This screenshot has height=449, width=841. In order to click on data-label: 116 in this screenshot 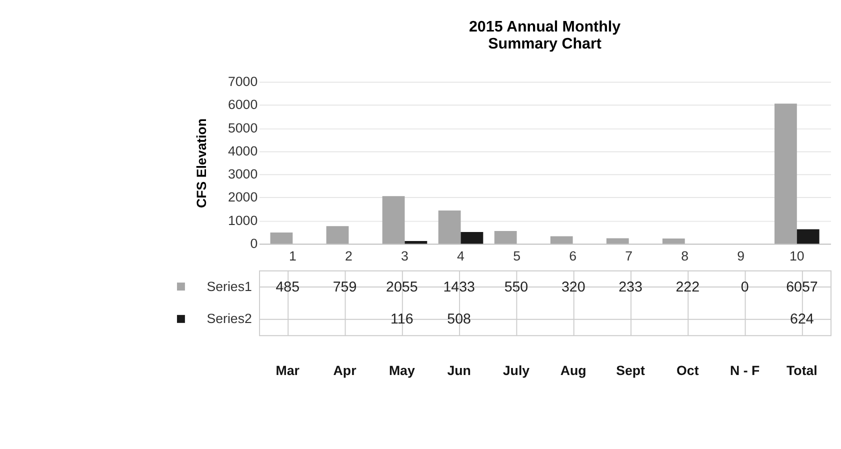, I will do `click(402, 320)`.